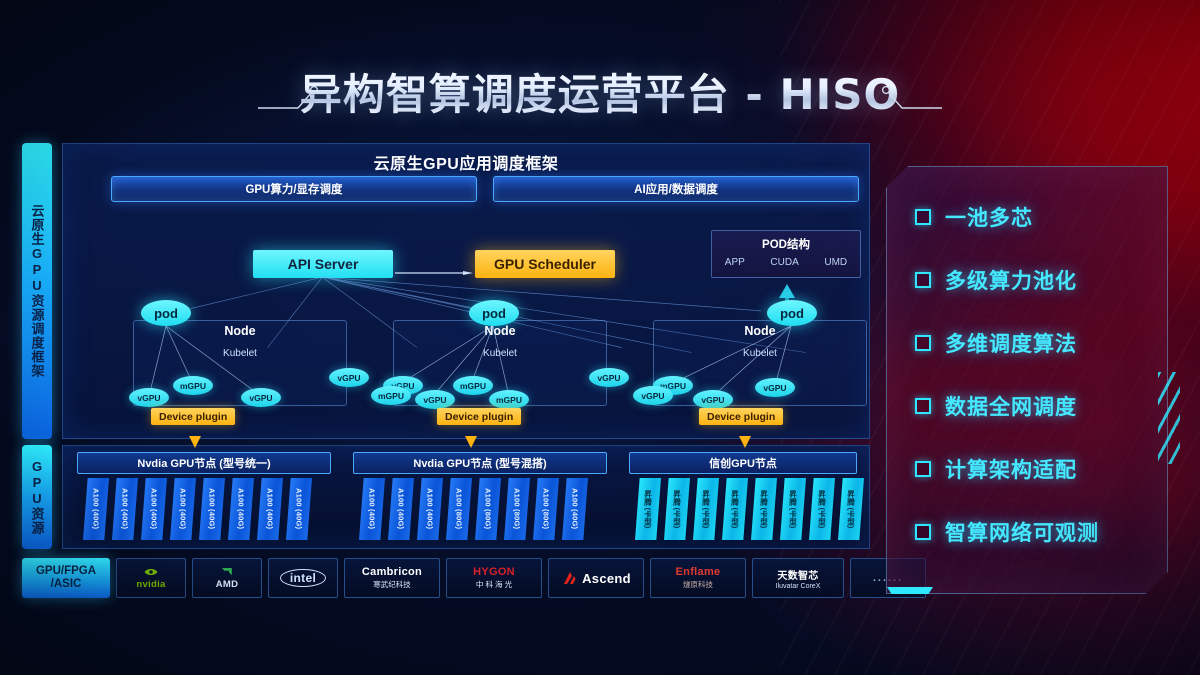  I want to click on vendor-name: intel, so click(303, 578).